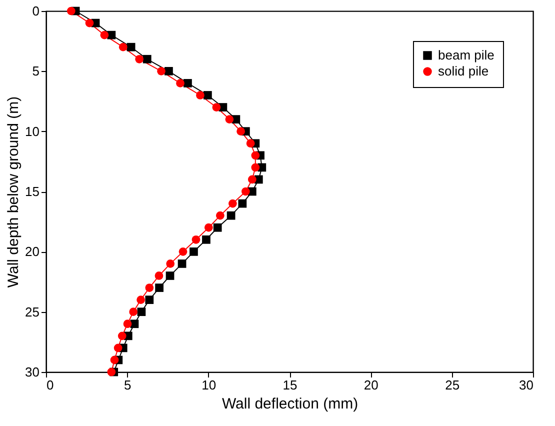 The width and height of the screenshot is (555, 426). I want to click on x-tick-label: 15, so click(290, 385).